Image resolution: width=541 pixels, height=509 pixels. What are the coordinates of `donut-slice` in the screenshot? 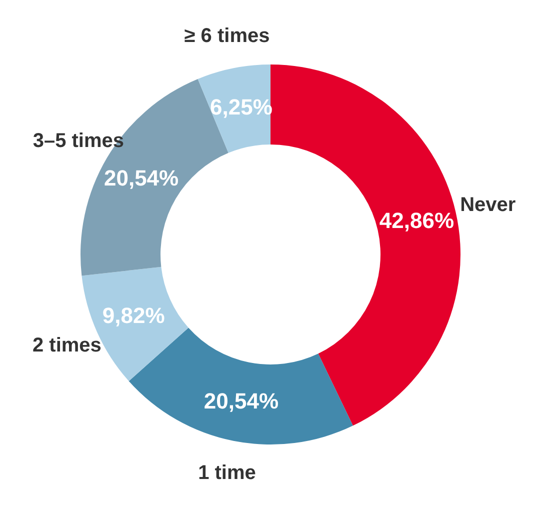 It's located at (240, 386).